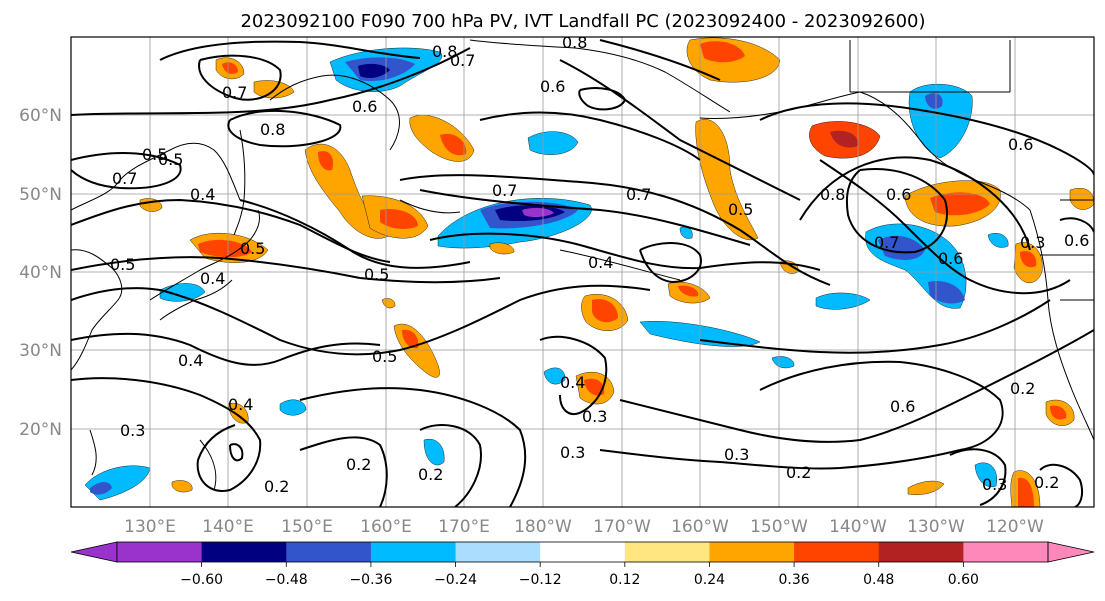 This screenshot has height=601, width=1105. I want to click on lon-label: 150°E, so click(307, 527).